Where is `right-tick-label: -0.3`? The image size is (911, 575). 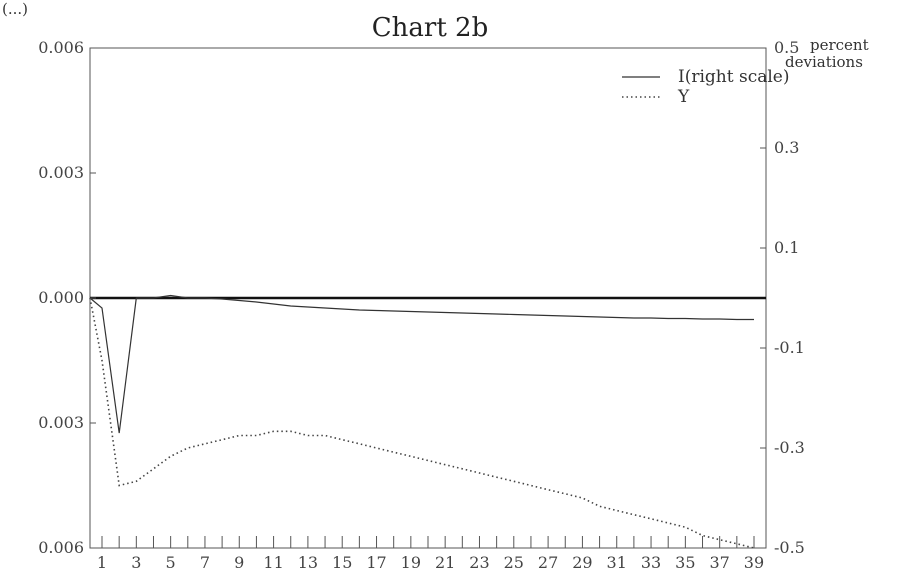
right-tick-label: -0.3 is located at coordinates (789, 447).